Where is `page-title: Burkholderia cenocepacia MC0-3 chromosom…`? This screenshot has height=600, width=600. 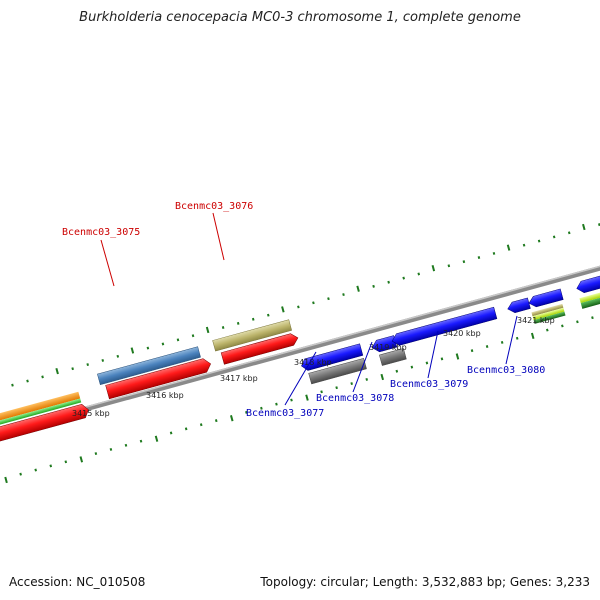
page-title: Burkholderia cenocepacia MC0-3 chromosom… is located at coordinates (300, 17).